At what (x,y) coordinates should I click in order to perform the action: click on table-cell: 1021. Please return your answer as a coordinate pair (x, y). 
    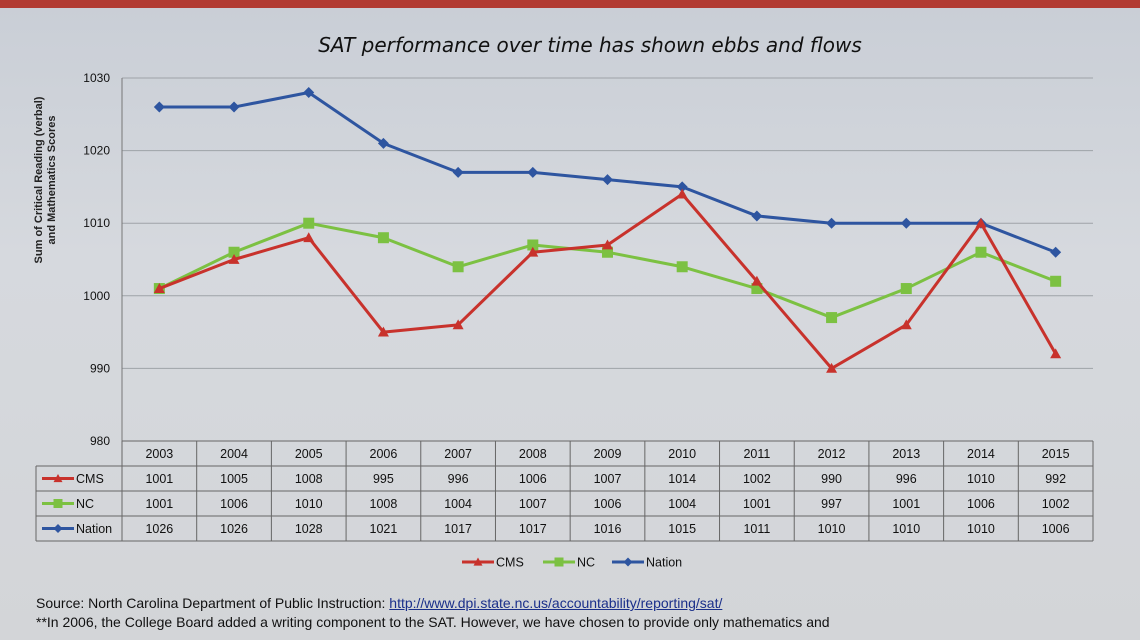
    Looking at the image, I should click on (384, 529).